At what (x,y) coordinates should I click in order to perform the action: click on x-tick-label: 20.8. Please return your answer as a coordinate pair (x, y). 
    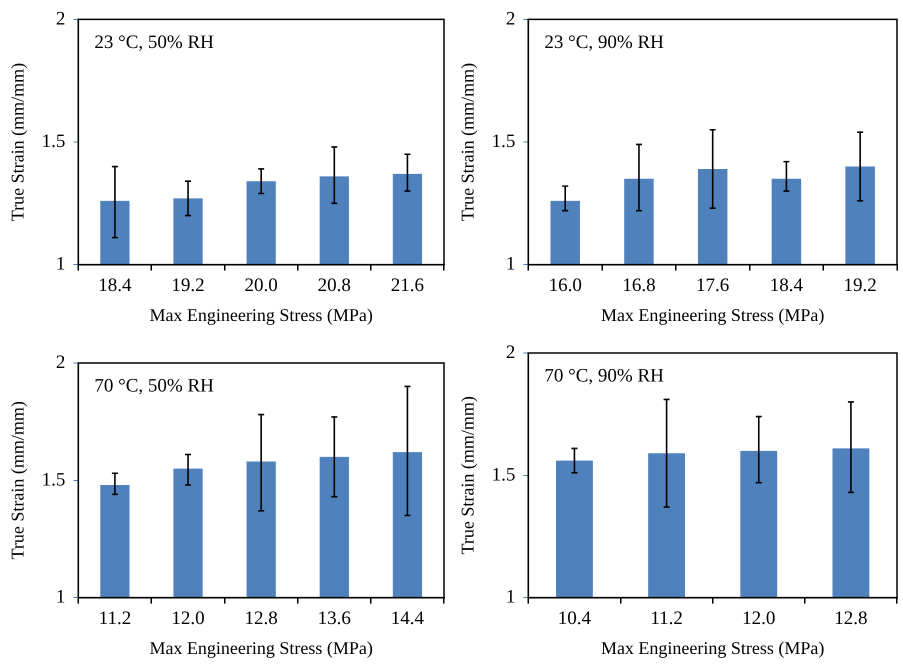
    Looking at the image, I should click on (334, 285).